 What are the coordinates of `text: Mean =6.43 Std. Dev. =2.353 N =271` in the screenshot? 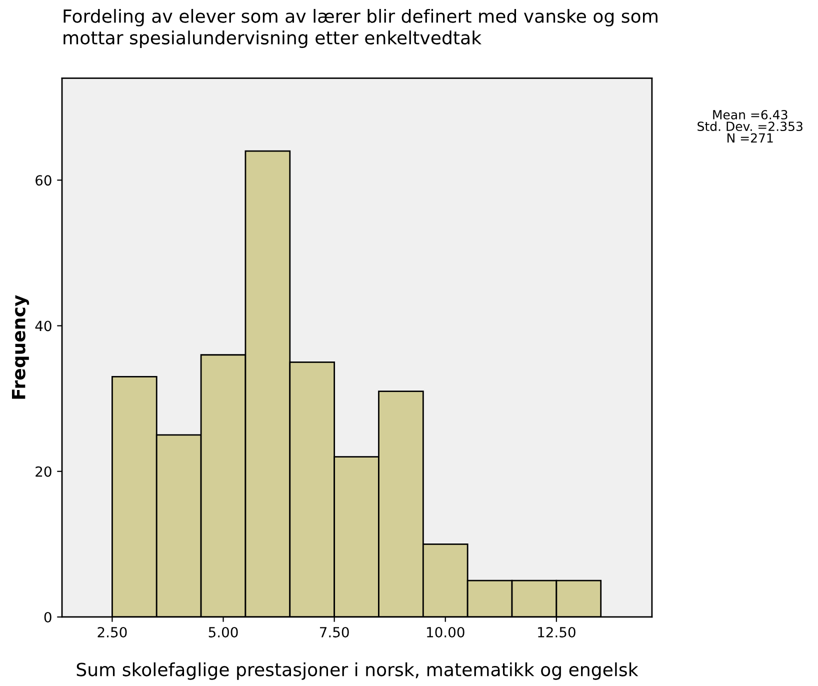 It's located at (750, 126).